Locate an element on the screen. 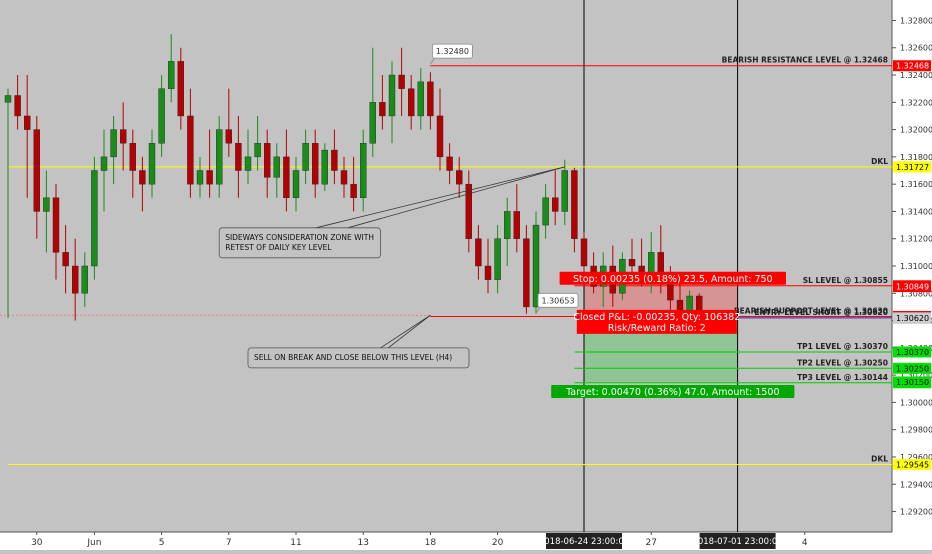 This screenshot has height=554, width=932. price-tag: 1.29545 is located at coordinates (912, 464).